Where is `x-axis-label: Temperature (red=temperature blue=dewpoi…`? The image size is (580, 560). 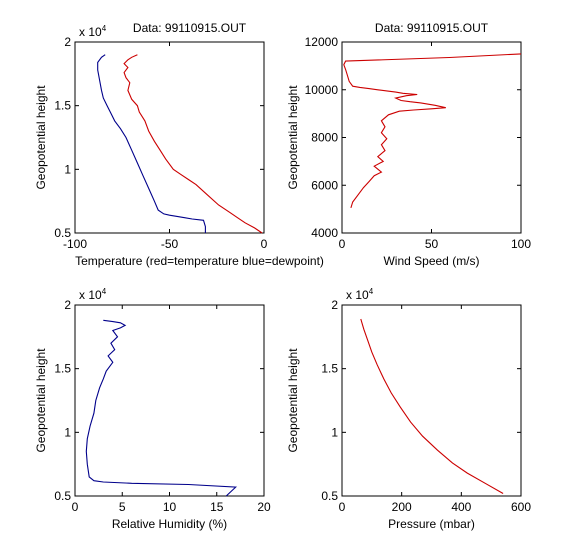
x-axis-label: Temperature (red=temperature blue=dewpoi… is located at coordinates (199, 261).